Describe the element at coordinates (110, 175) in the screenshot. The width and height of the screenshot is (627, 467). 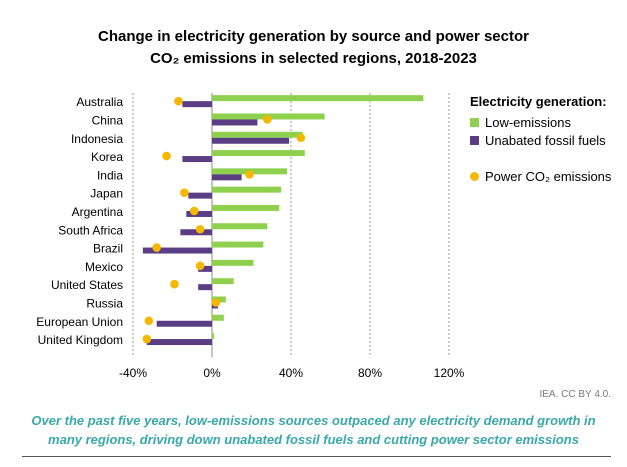
I see `category-label: India` at that location.